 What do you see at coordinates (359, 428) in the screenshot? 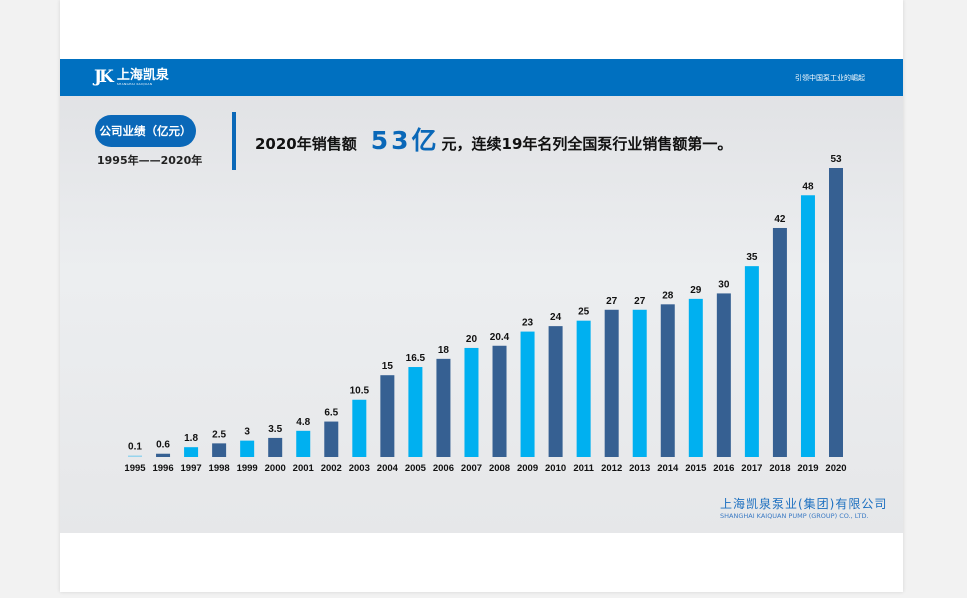
I see `bar-2003` at bounding box center [359, 428].